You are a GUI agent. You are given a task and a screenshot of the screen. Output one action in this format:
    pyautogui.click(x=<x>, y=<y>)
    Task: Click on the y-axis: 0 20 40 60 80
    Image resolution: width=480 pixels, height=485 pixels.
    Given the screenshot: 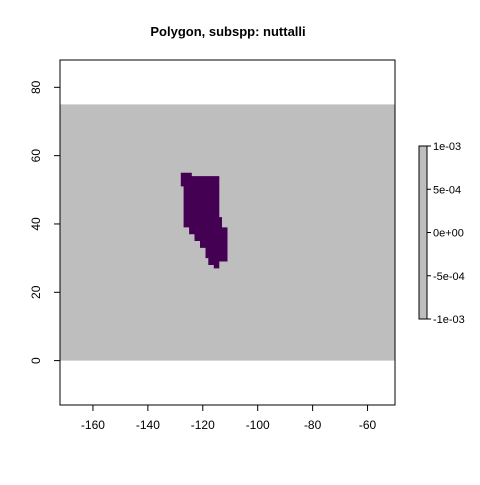 What is the action you would take?
    pyautogui.click(x=45, y=222)
    